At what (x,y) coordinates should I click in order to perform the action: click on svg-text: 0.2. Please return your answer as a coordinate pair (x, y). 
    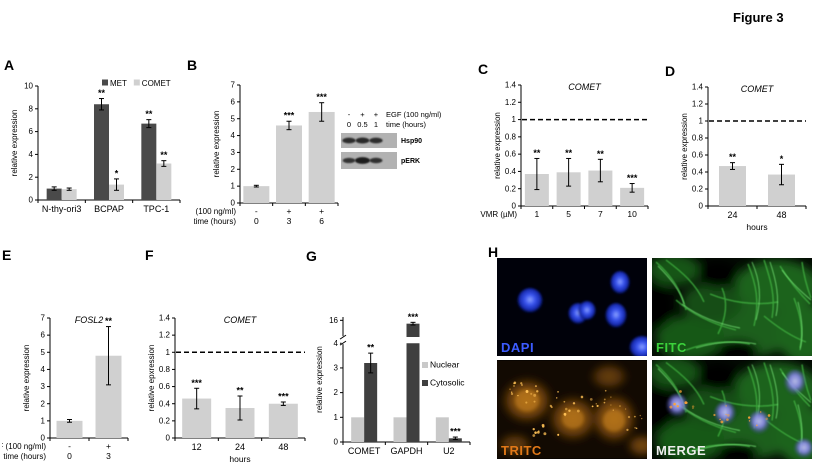
    Looking at the image, I should click on (165, 420).